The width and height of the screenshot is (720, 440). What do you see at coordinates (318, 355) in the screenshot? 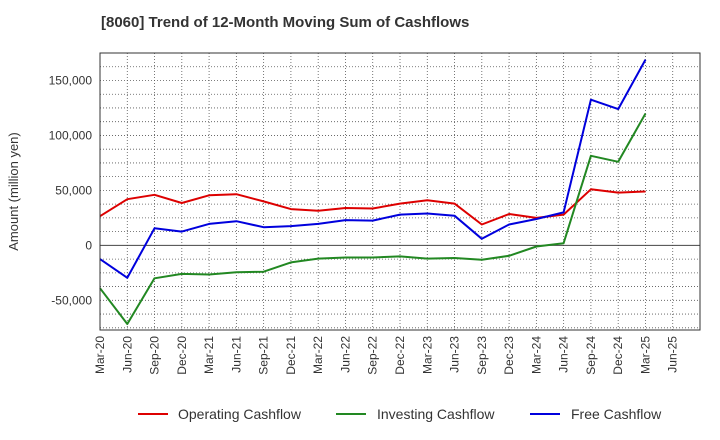
I see `x-tick-label: Mar-22` at bounding box center [318, 355].